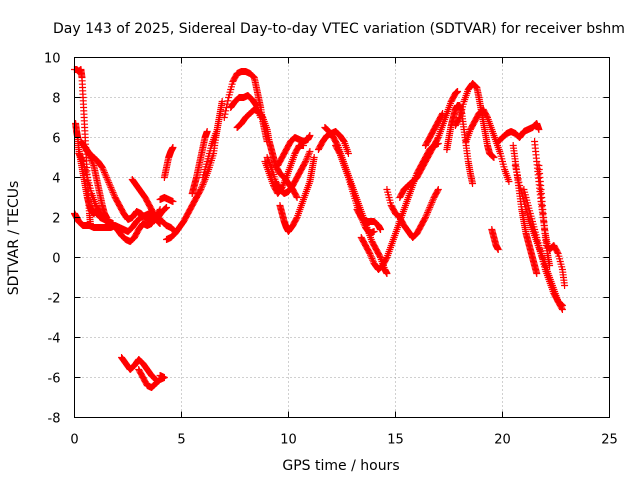  I want to click on series-s10, so click(139, 368).